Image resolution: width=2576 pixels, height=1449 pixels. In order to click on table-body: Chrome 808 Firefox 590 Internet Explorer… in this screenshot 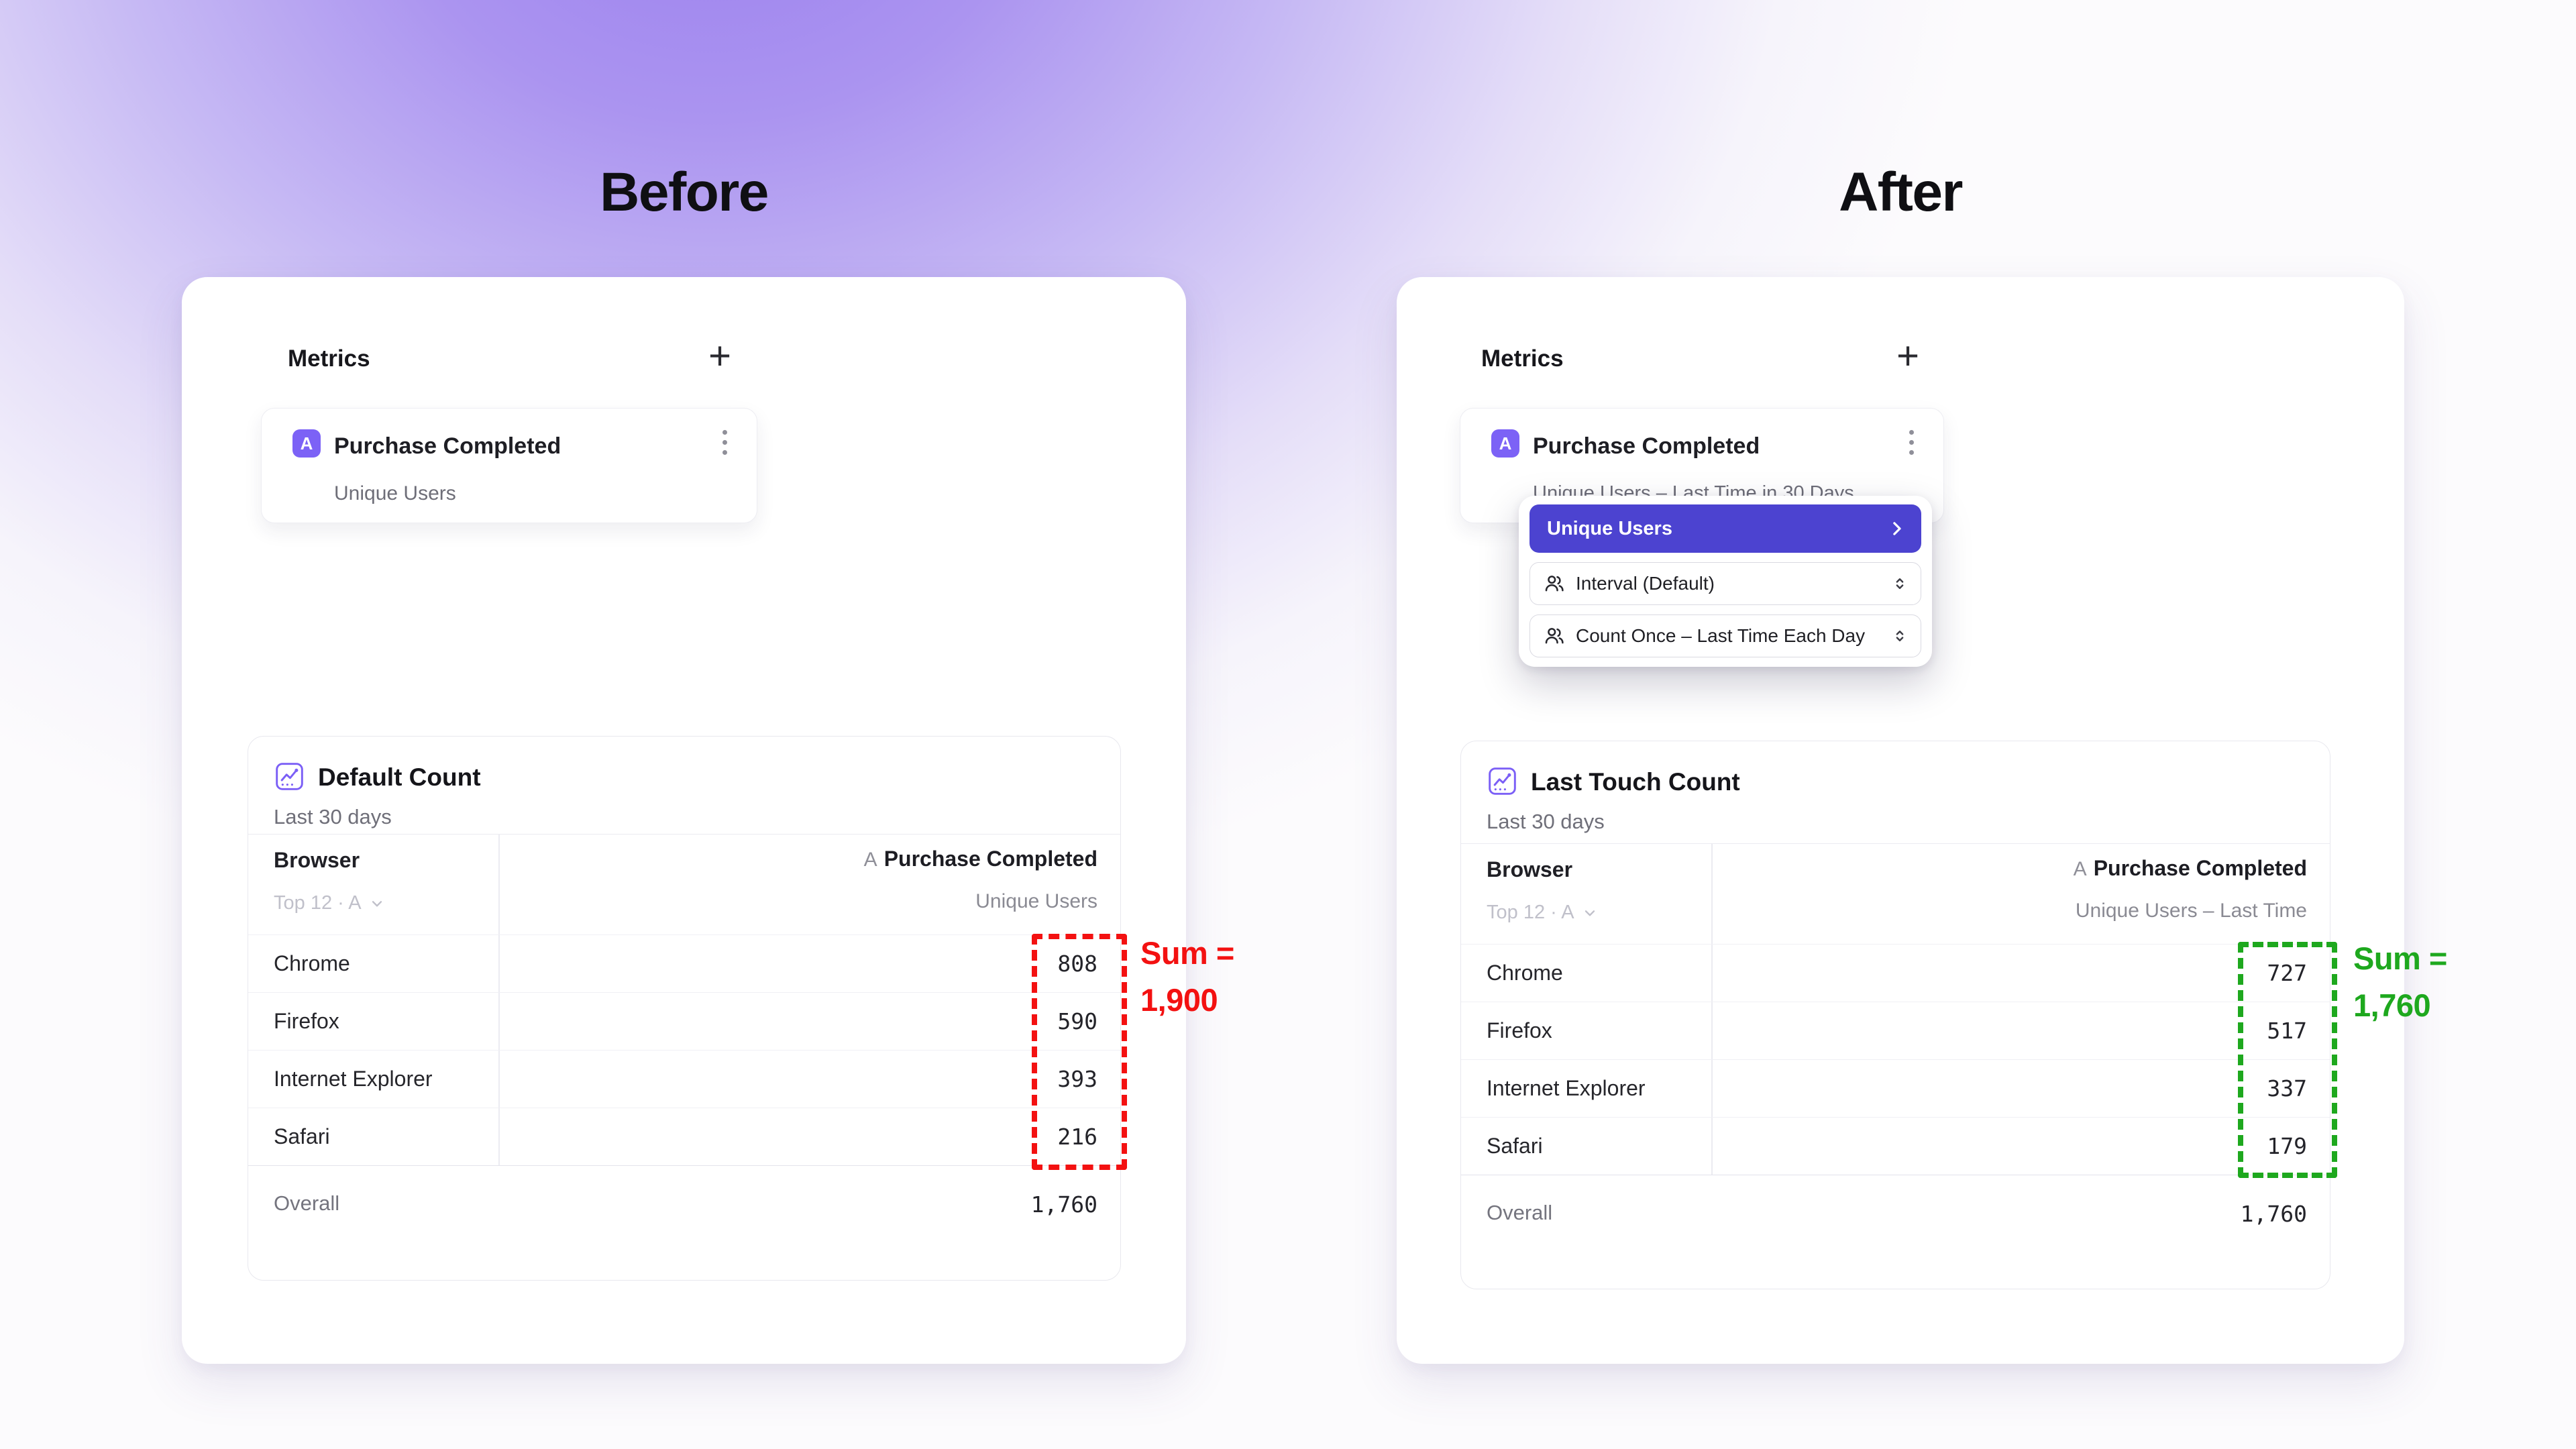, I will do `click(684, 1049)`.